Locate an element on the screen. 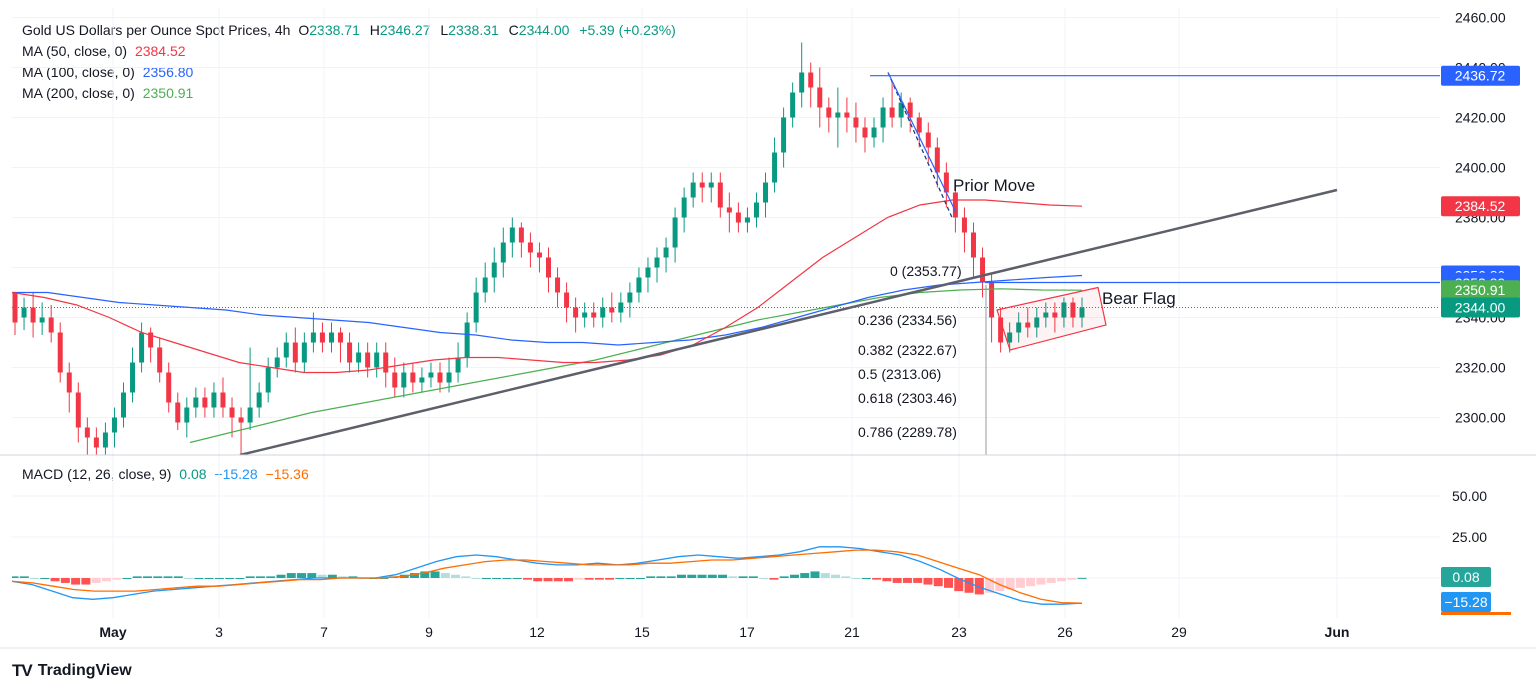 The image size is (1536, 693). time-tick-label: May is located at coordinates (112, 632).